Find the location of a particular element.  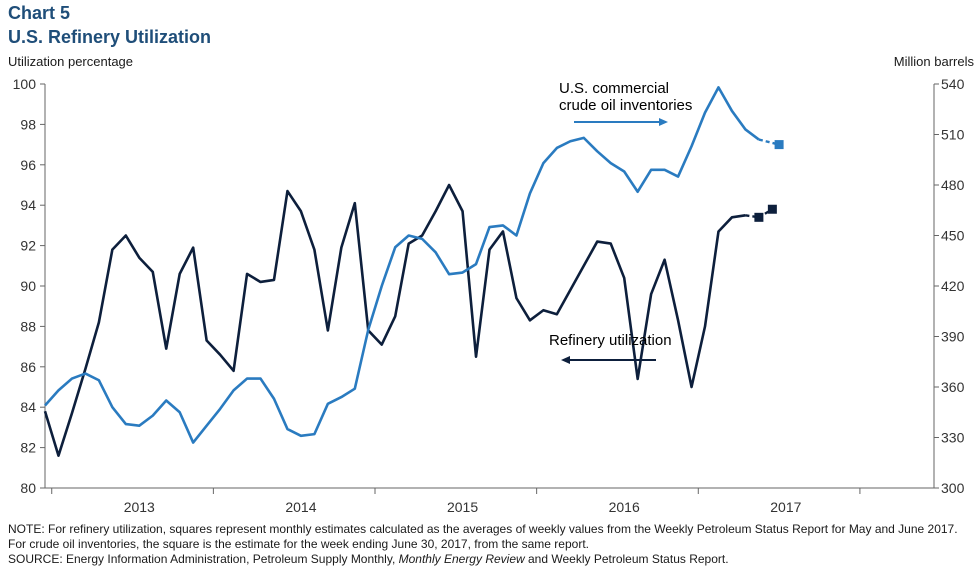

inventories-estimate-marker is located at coordinates (779, 145).